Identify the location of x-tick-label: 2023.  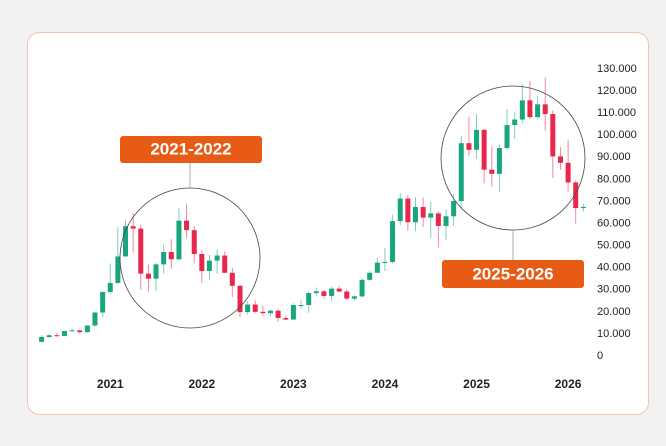
(293, 384).